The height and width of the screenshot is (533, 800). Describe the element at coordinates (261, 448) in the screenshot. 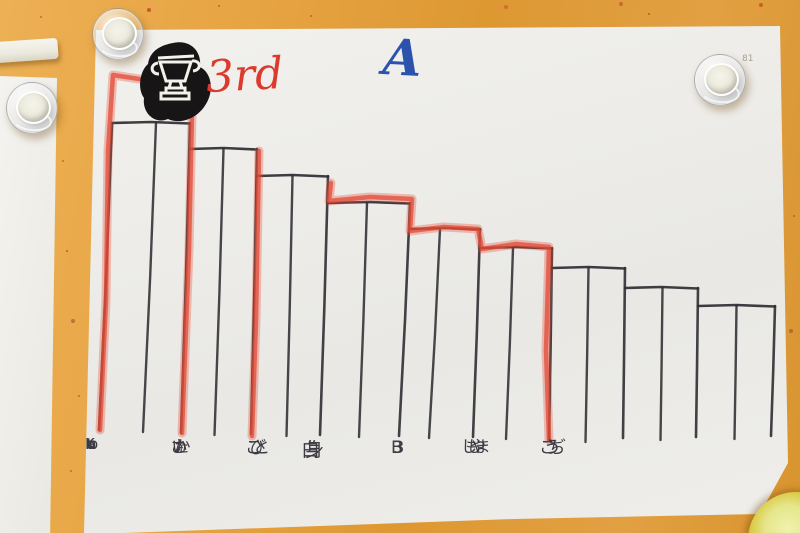

I see `bar-label-char: と` at that location.